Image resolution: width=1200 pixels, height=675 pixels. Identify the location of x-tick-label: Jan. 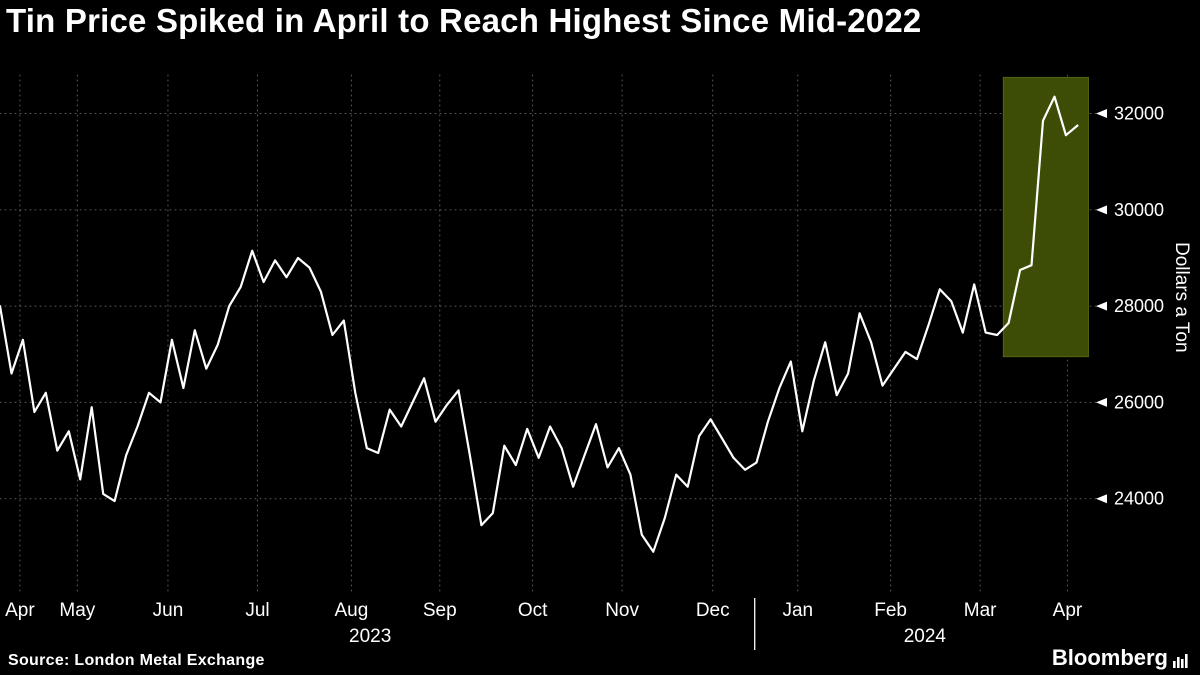
(797, 610).